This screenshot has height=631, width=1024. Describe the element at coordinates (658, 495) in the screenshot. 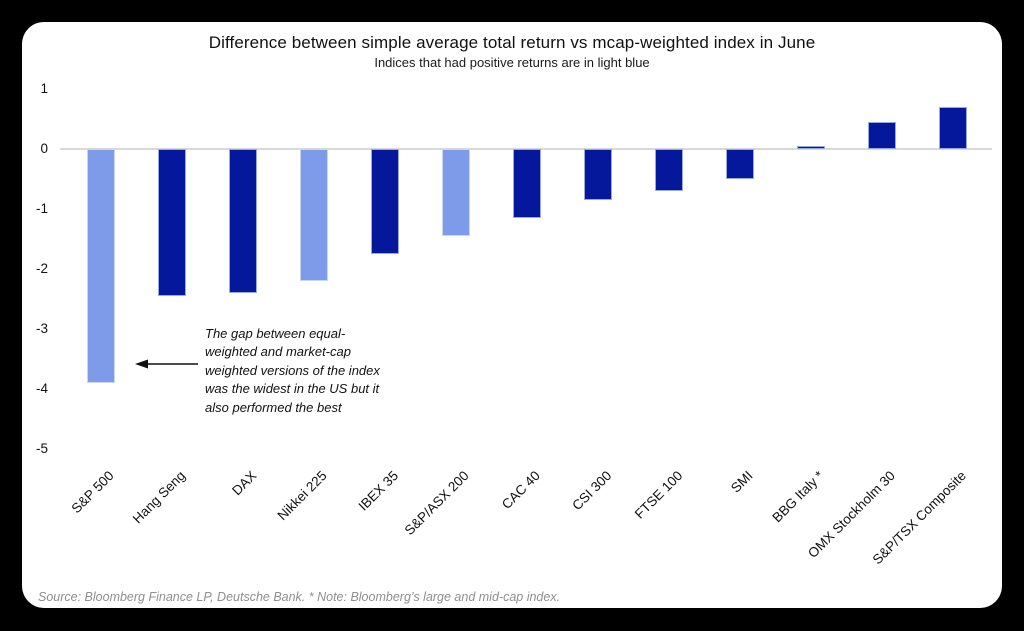

I see `x-axis-label: FTSE 100` at that location.